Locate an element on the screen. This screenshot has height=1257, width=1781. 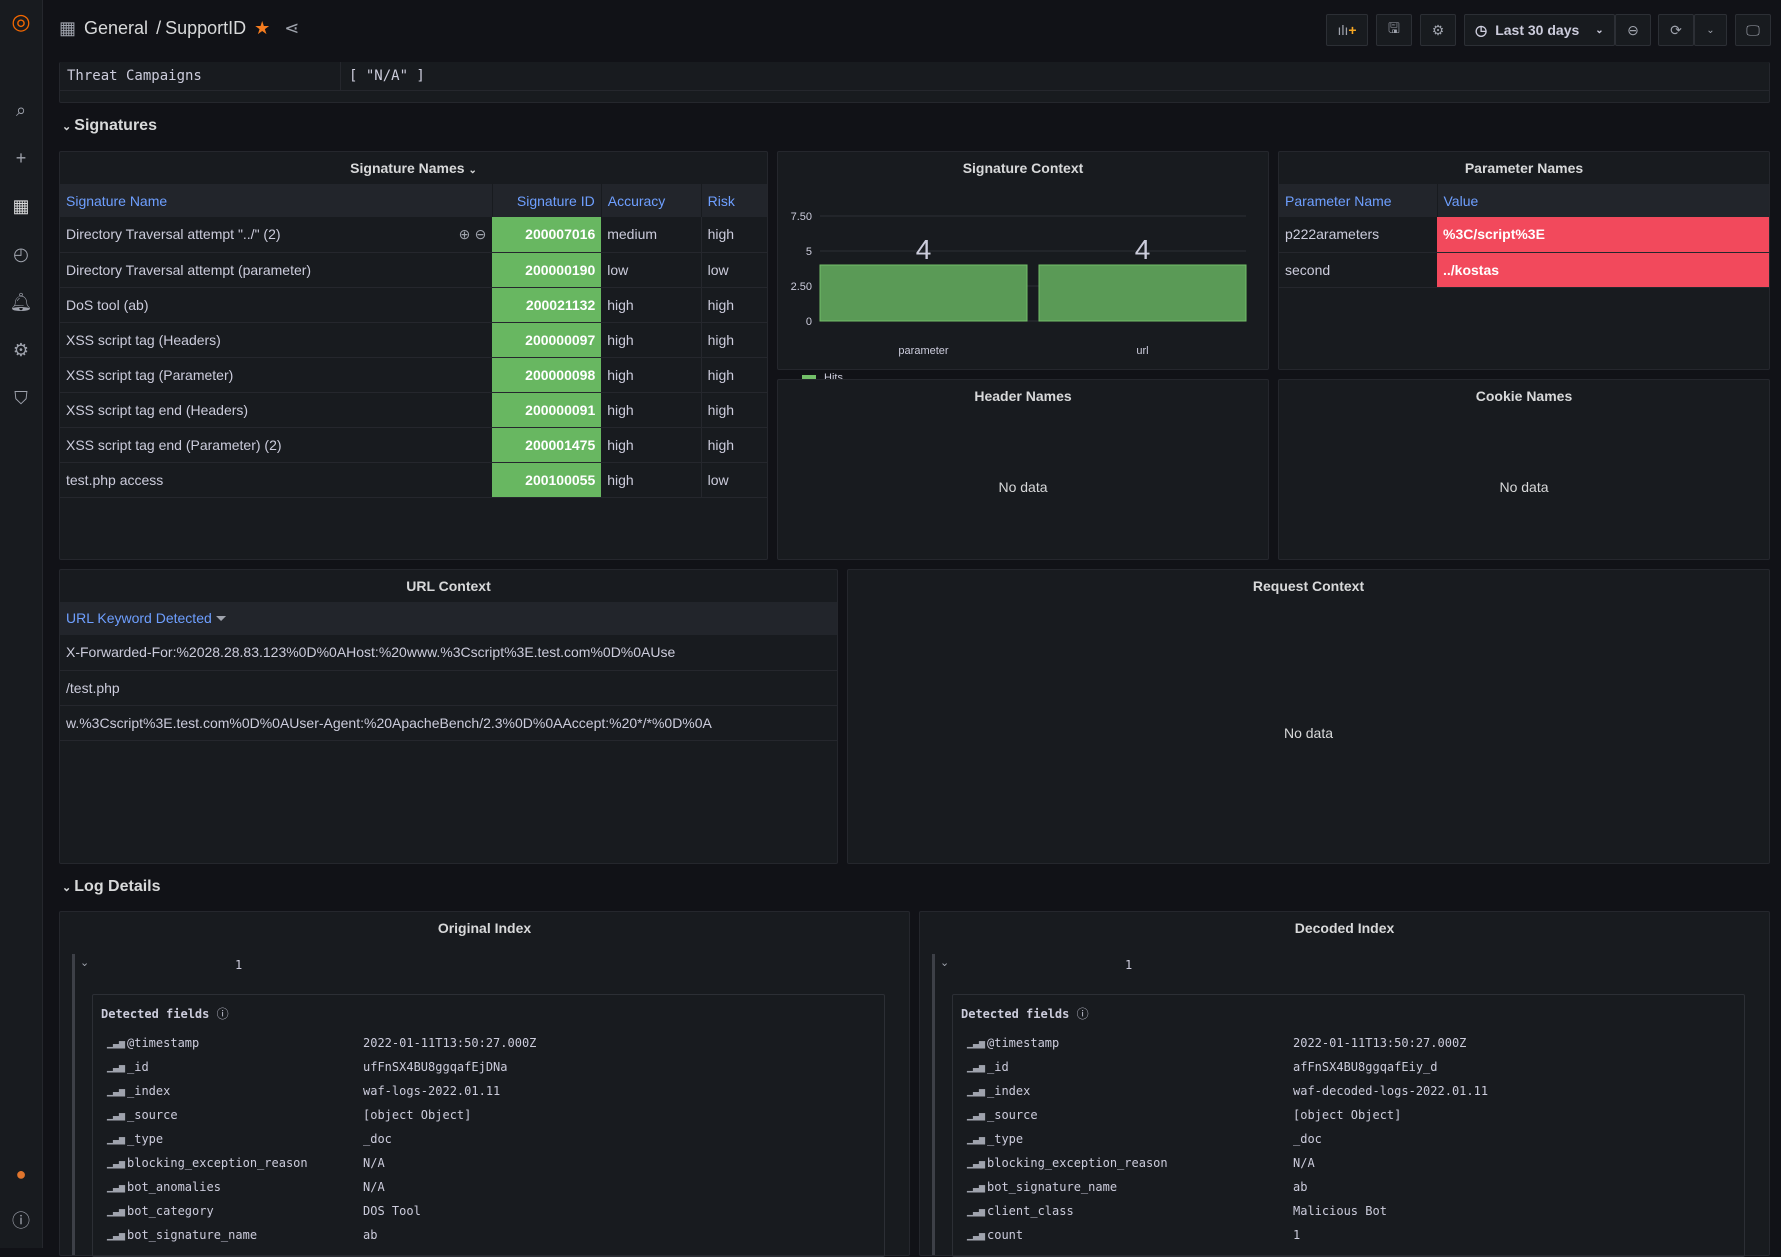
detected-field-row: ▁▃▅ _id afFnSX4BU8ggqafEiy_d is located at coordinates (1348, 1067).